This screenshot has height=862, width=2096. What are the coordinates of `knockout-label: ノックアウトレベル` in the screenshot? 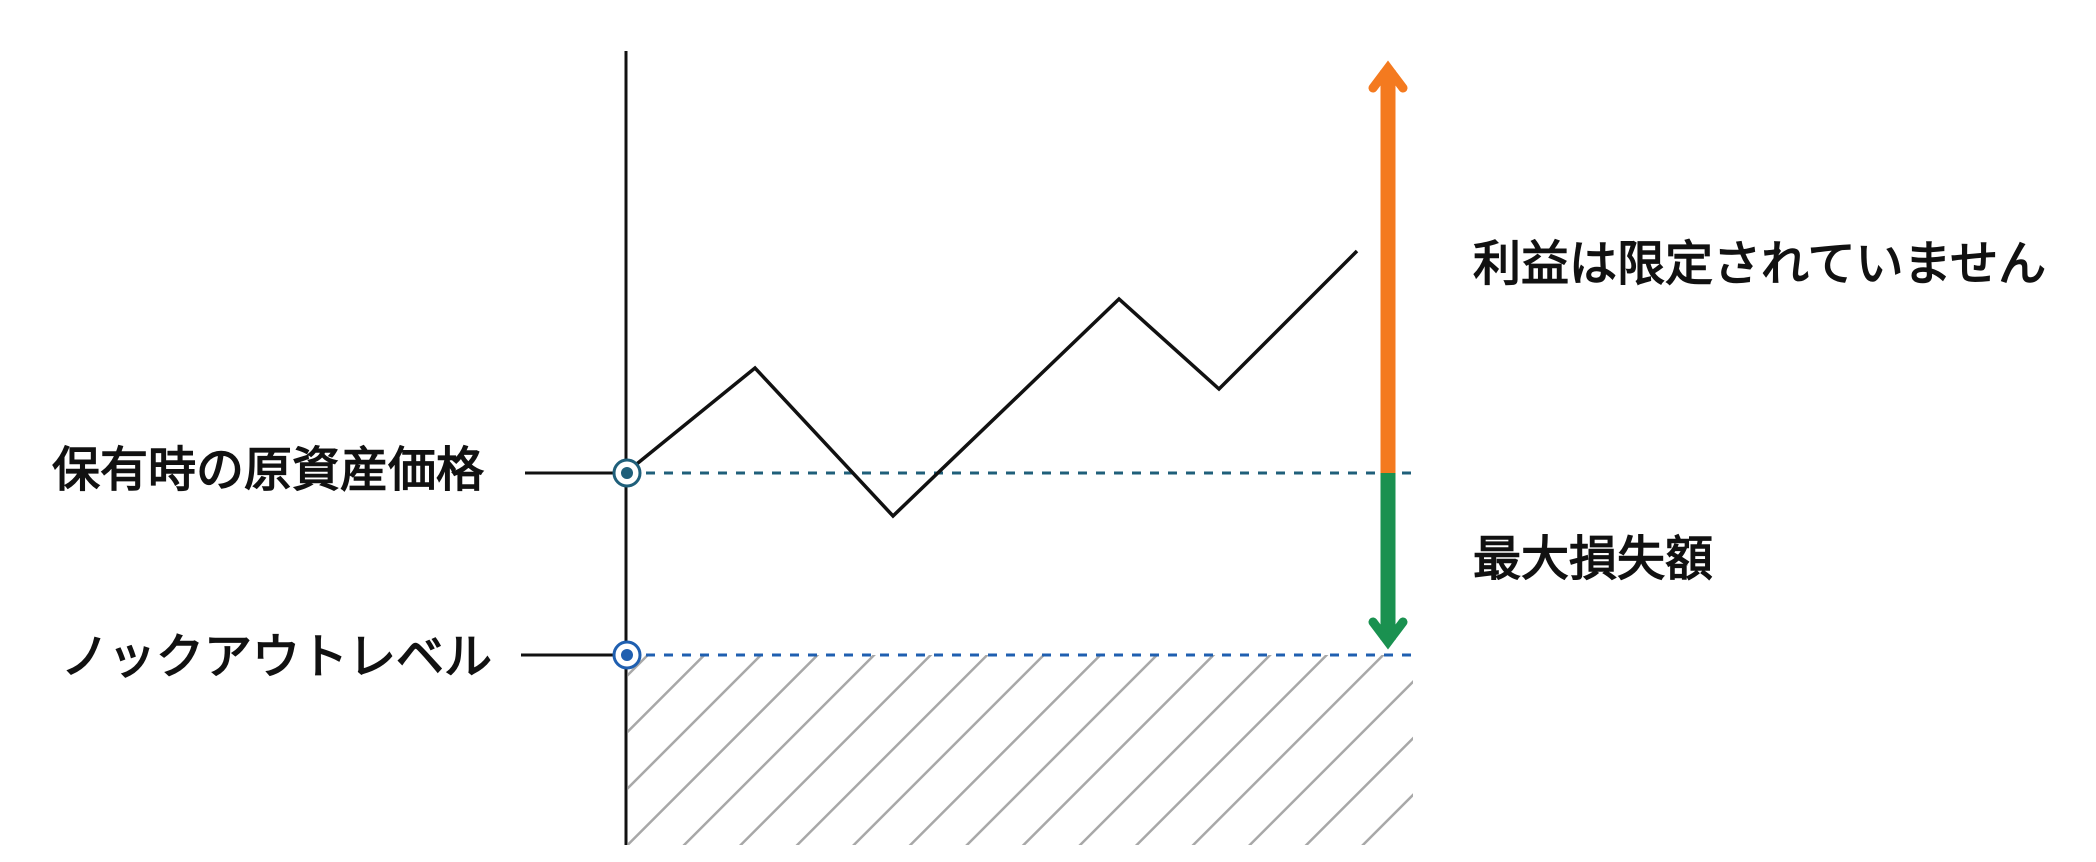 It's located at (276, 657).